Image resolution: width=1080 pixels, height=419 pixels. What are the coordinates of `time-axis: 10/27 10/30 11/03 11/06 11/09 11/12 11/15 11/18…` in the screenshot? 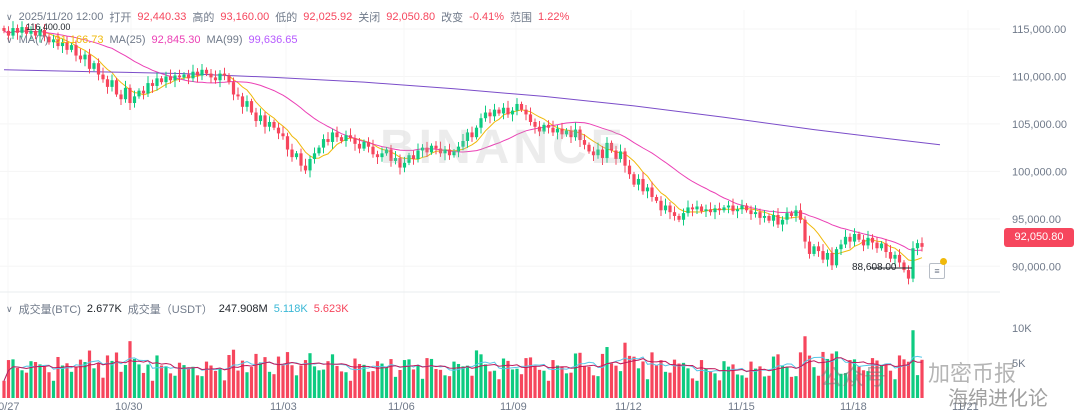 It's located at (489, 407).